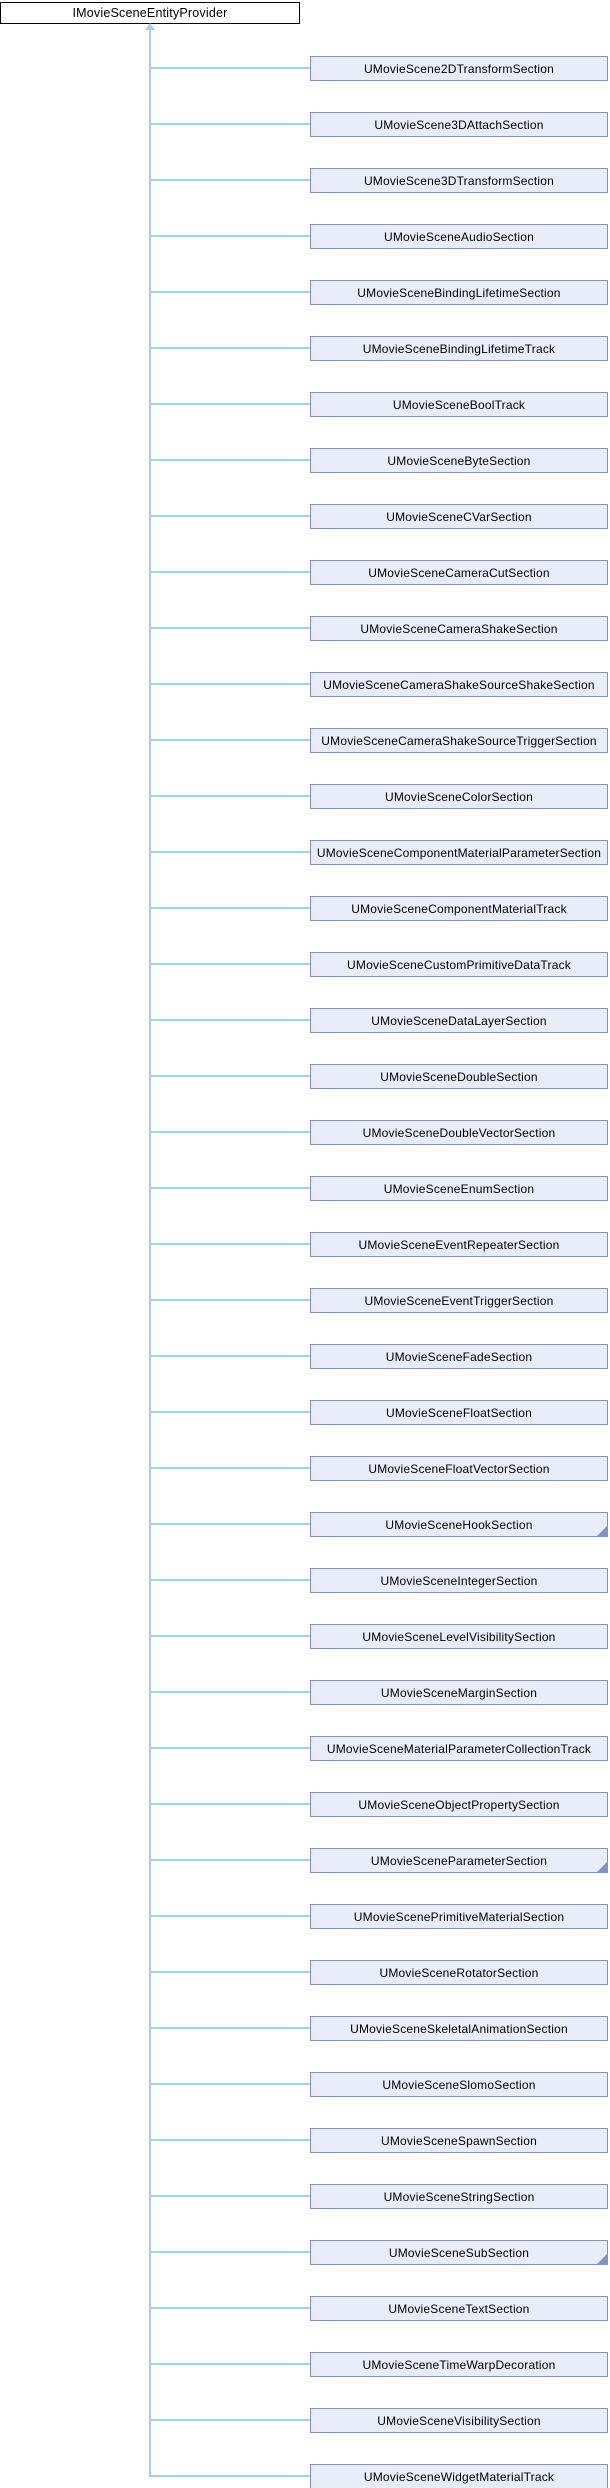 Image resolution: width=610 pixels, height=2488 pixels. Describe the element at coordinates (459, 68) in the screenshot. I see `class-node: UMovieScene2DTransformSection` at that location.